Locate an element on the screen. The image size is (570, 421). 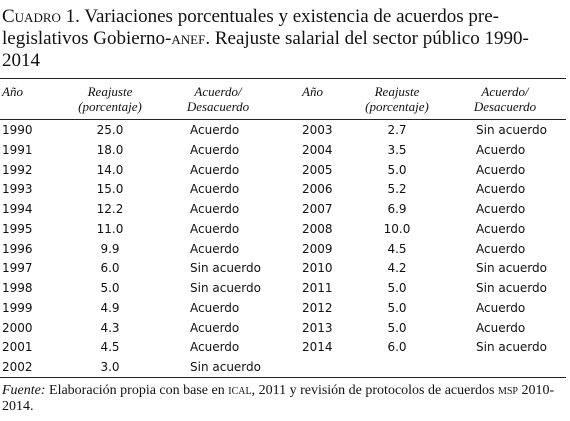
table-cell: 1996 is located at coordinates (17, 248).